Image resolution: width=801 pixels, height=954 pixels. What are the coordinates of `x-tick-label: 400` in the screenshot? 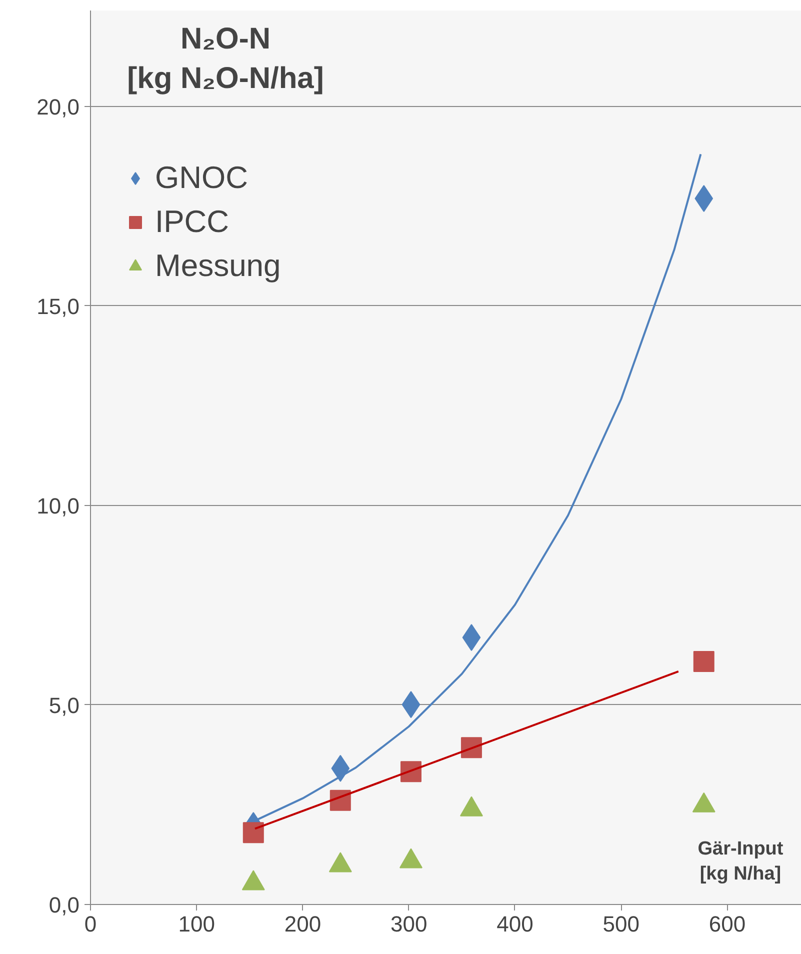 It's located at (515, 924).